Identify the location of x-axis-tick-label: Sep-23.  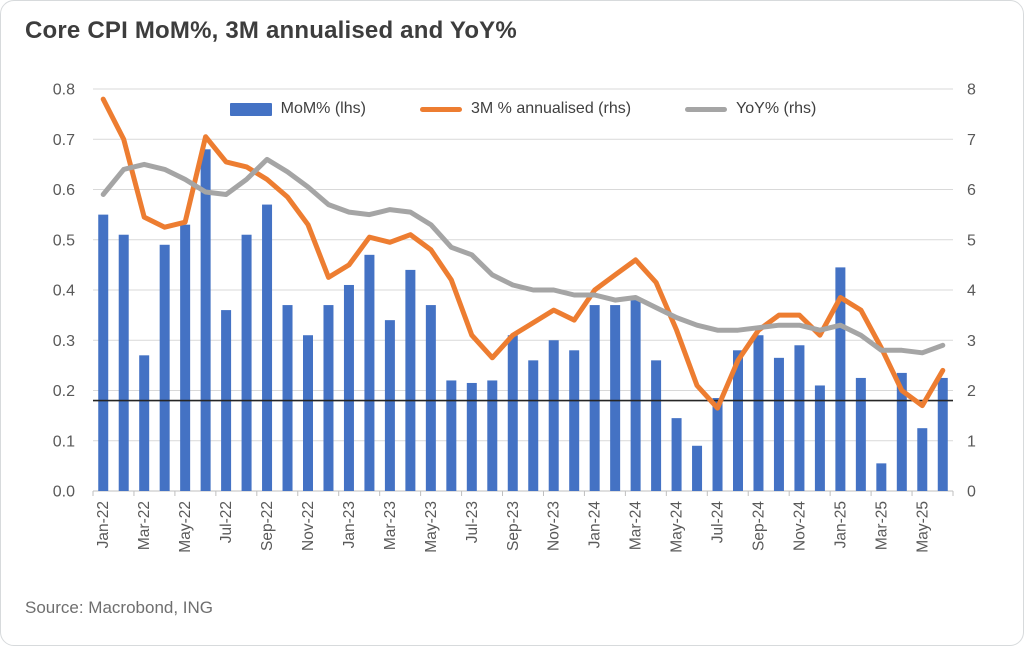
(513, 526).